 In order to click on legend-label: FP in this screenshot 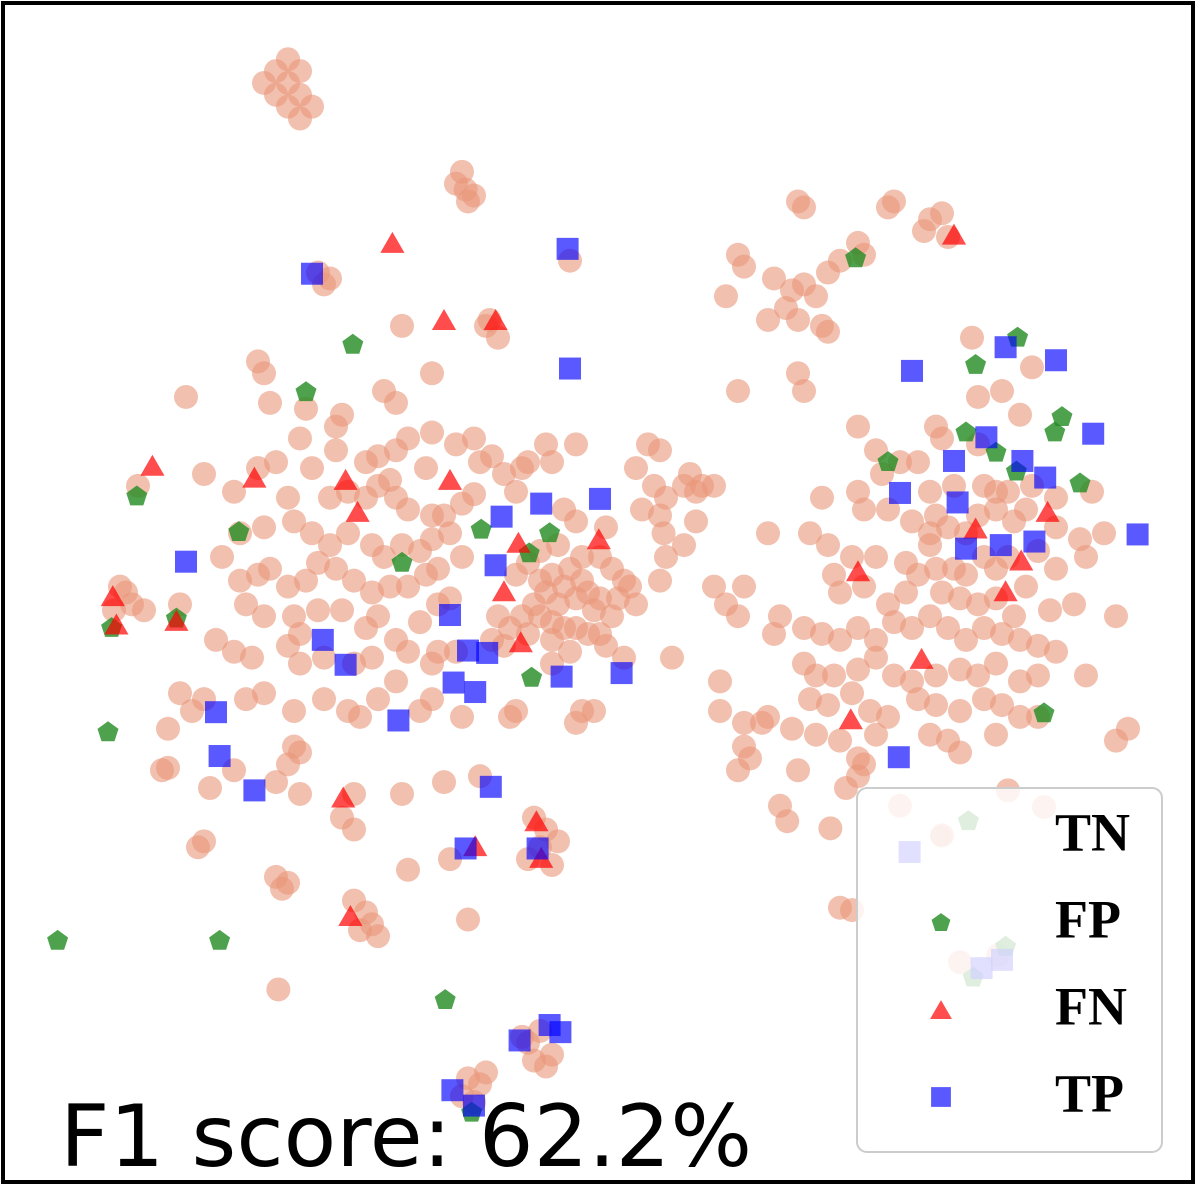, I will do `click(1088, 919)`.